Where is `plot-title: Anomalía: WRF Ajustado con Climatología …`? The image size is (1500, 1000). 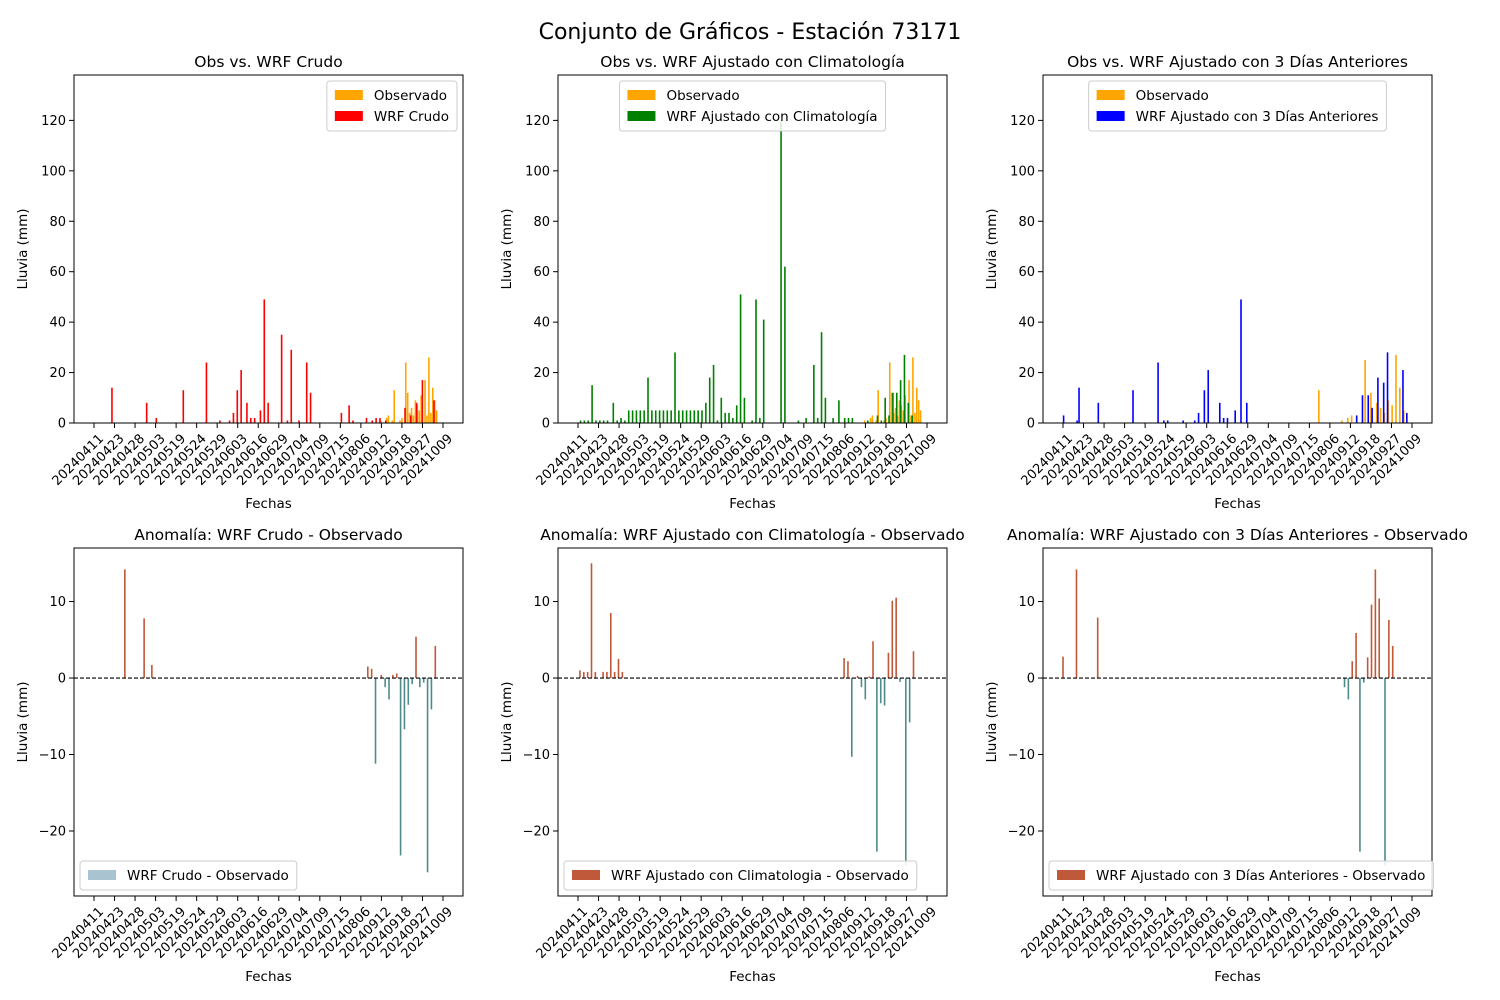 plot-title: Anomalía: WRF Ajustado con Climatología … is located at coordinates (752, 535).